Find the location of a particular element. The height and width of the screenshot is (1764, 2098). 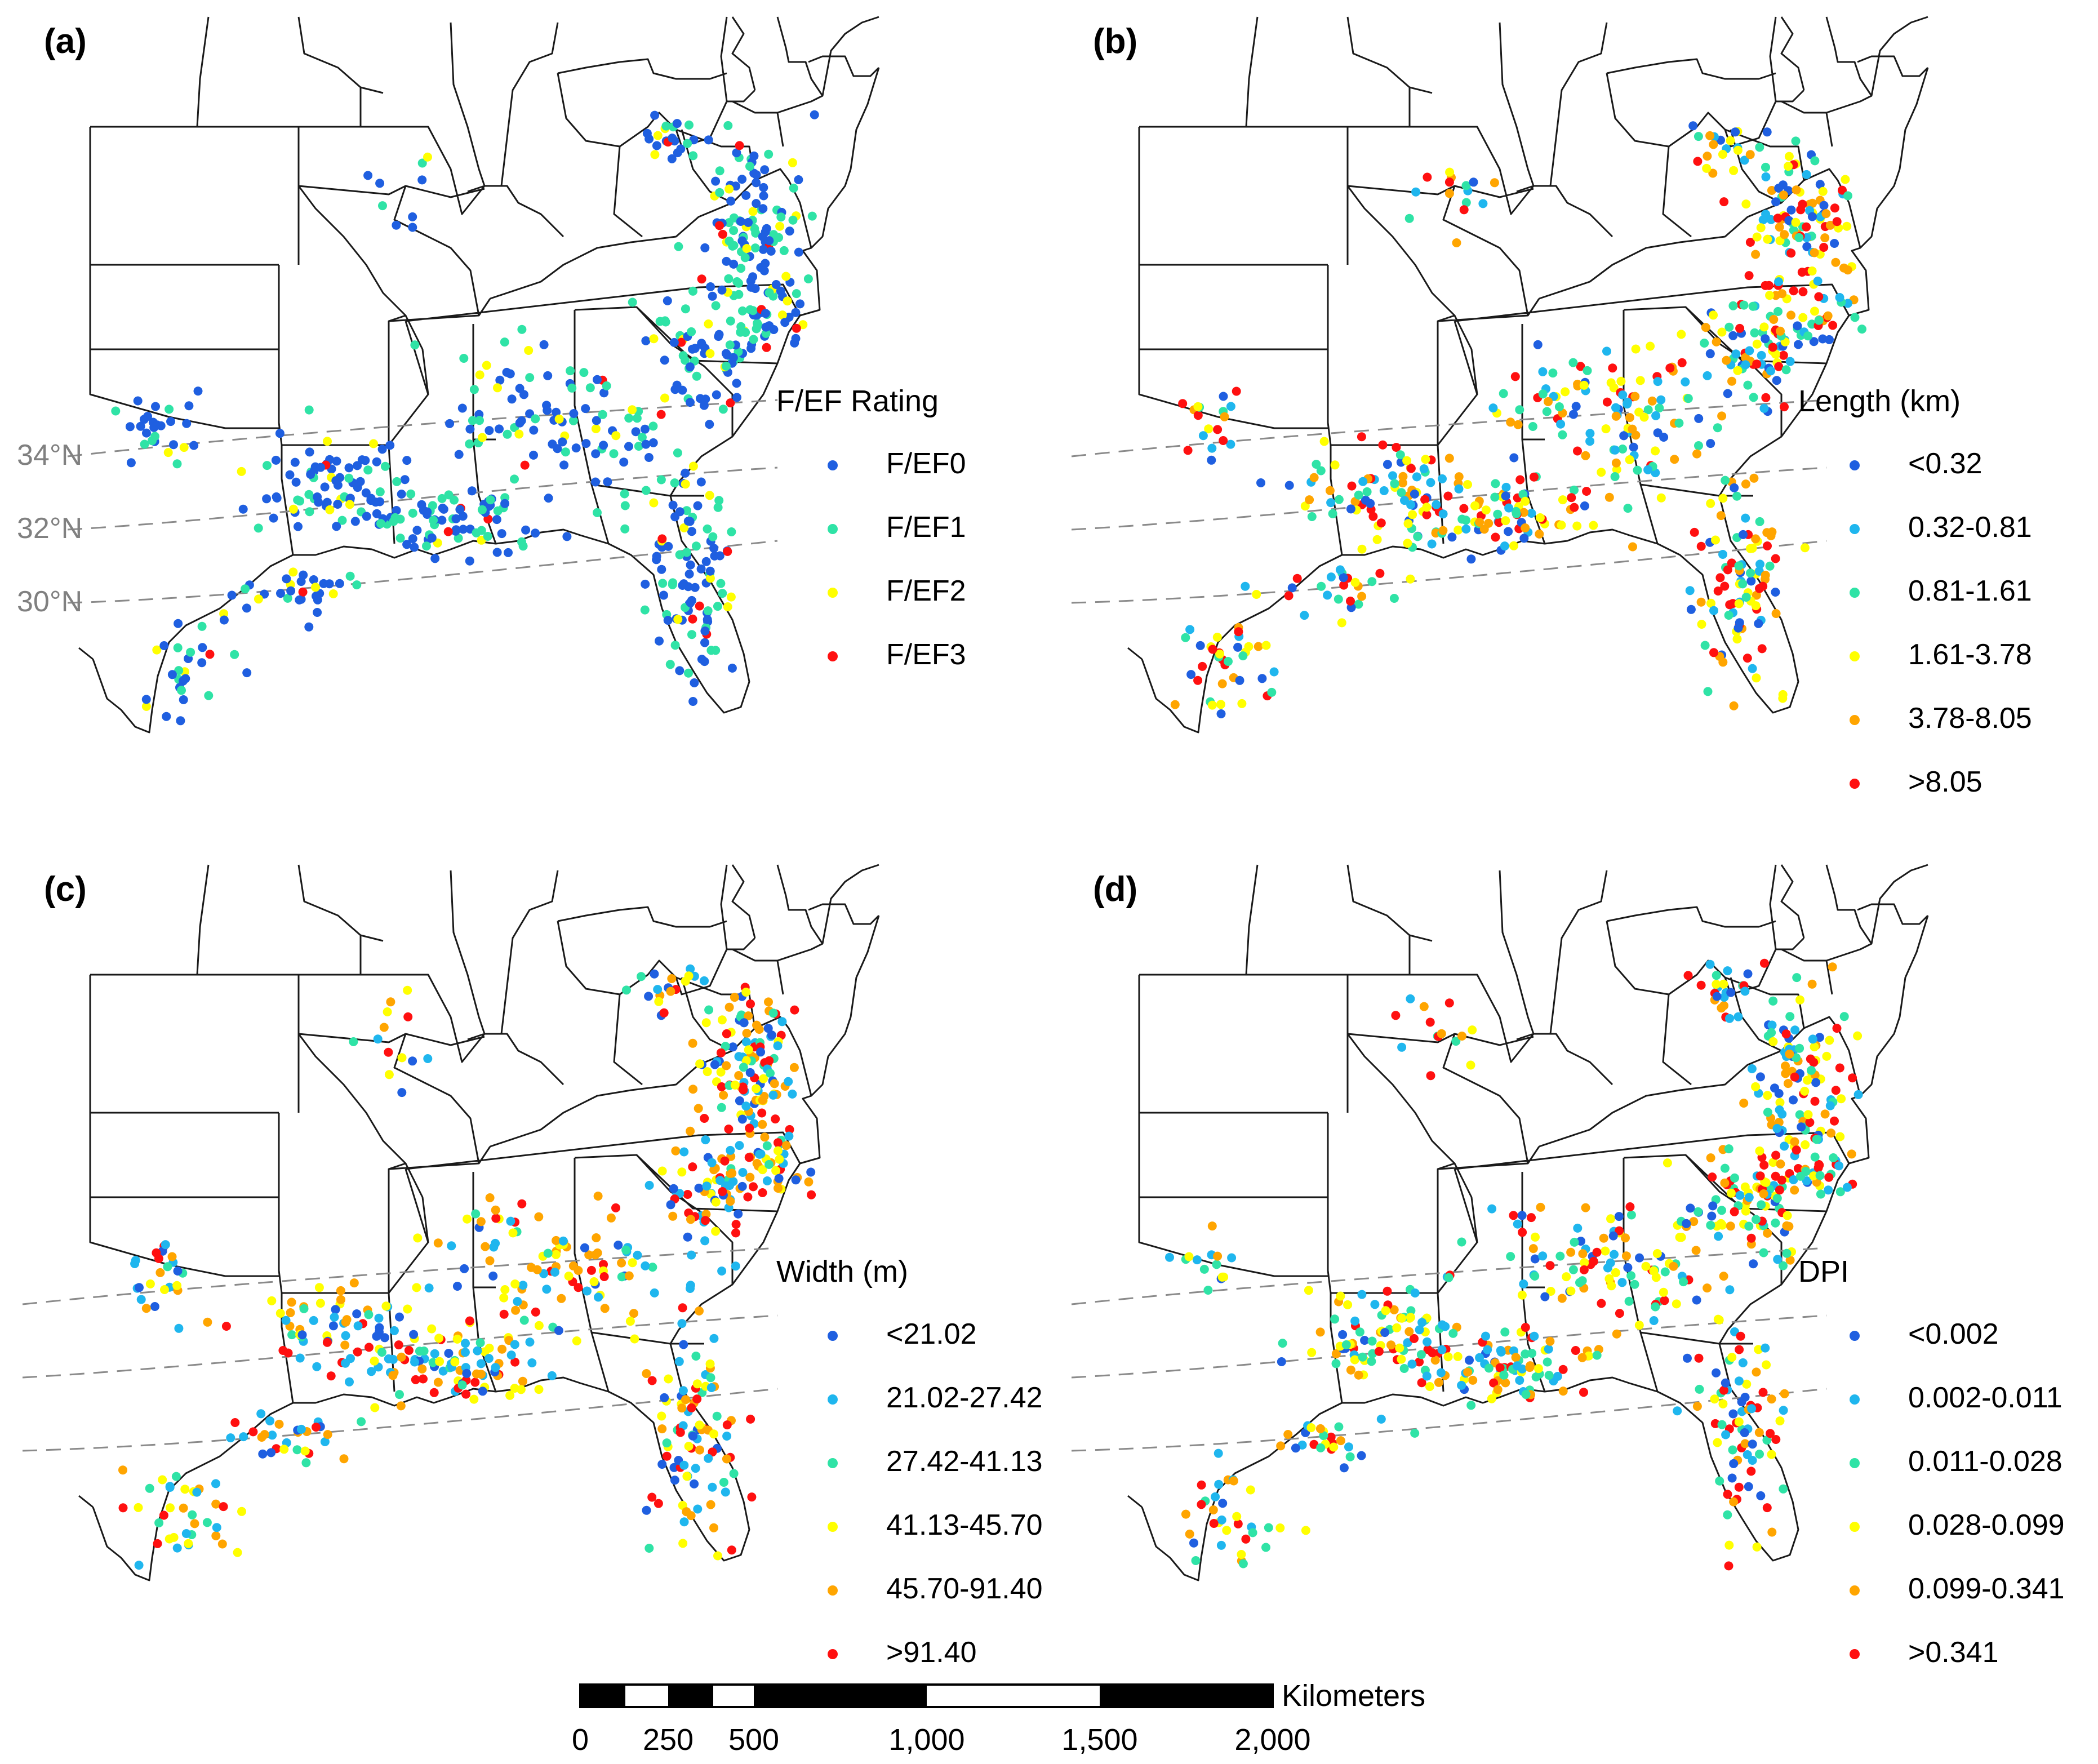

scale-outline is located at coordinates (926, 1695).